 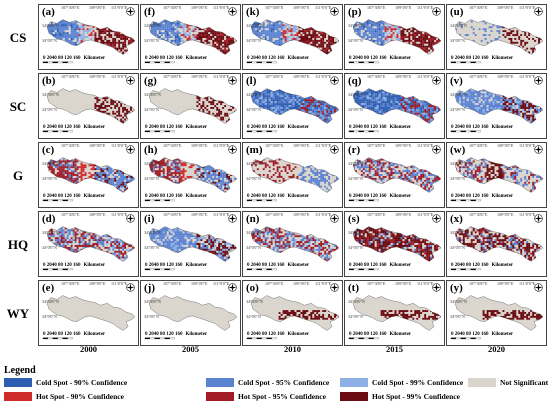 What do you see at coordinates (508, 382) in the screenshot?
I see `legend-item: Not Significant` at bounding box center [508, 382].